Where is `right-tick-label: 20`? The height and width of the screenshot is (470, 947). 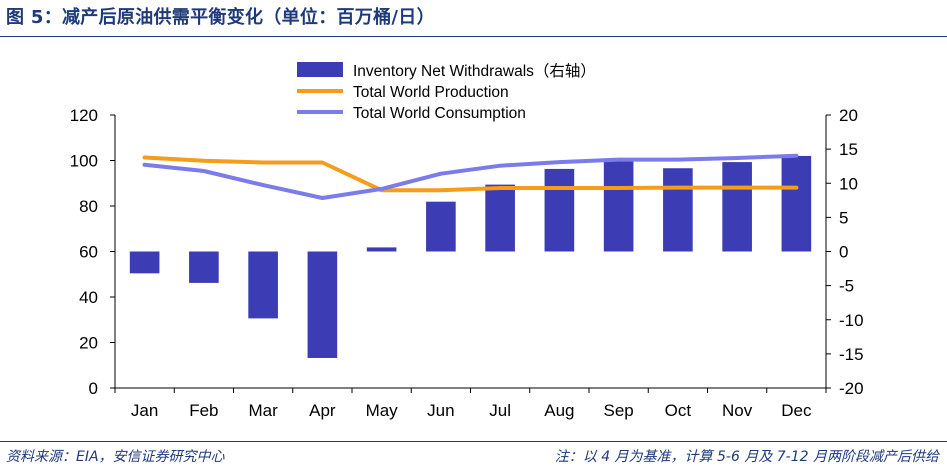 right-tick-label: 20 is located at coordinates (848, 115).